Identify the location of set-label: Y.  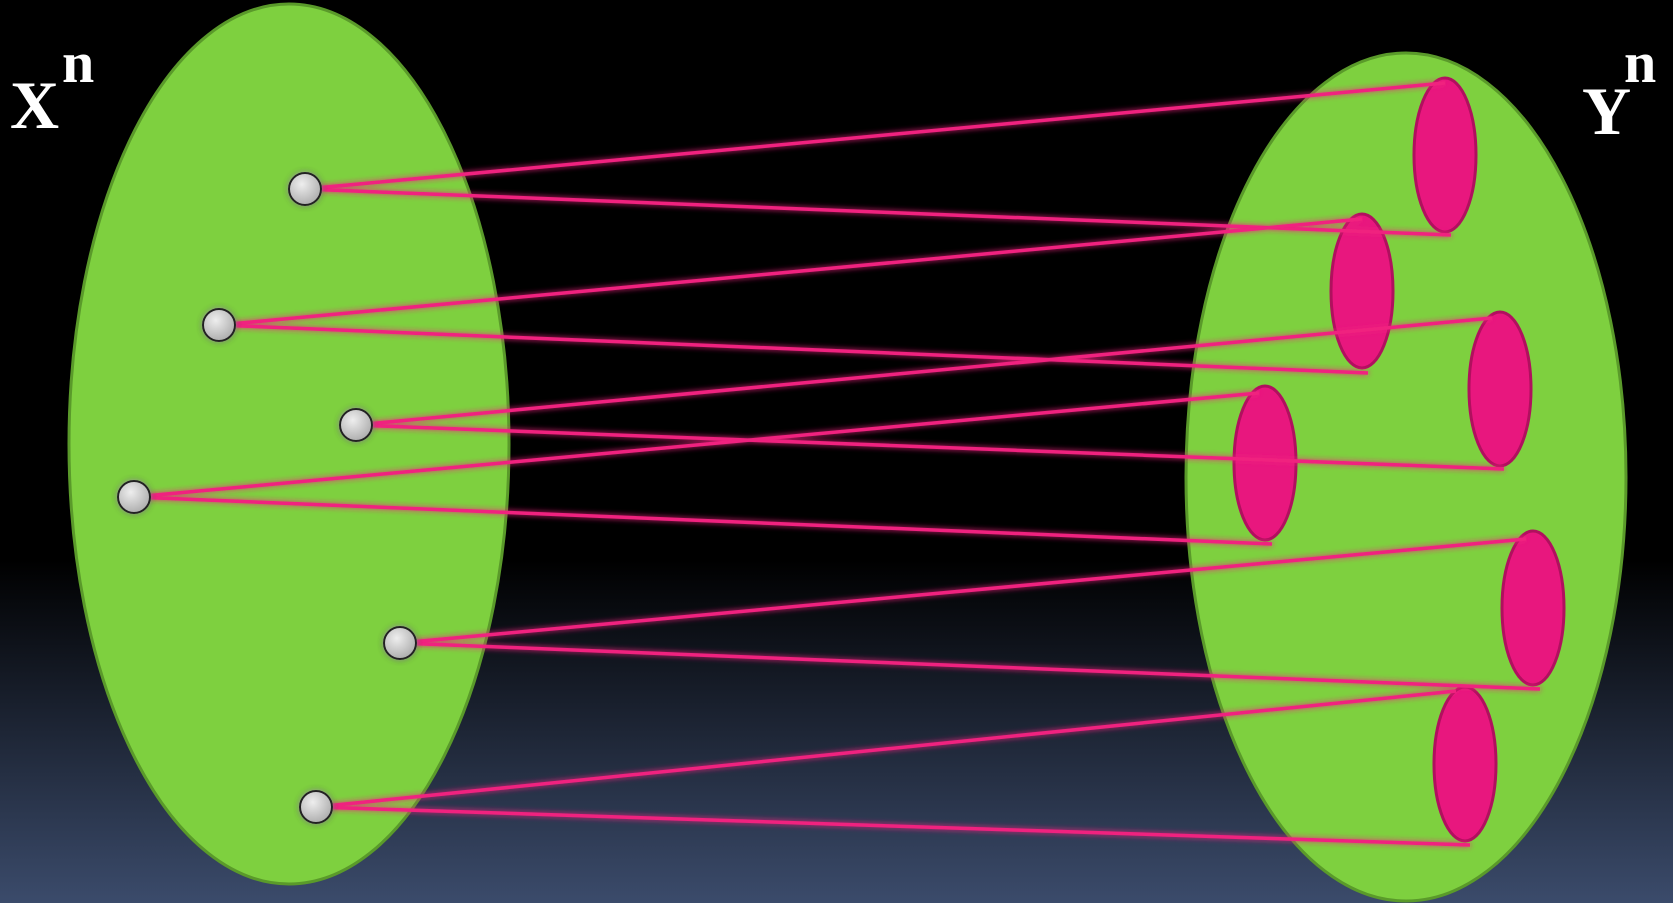
(1606, 111).